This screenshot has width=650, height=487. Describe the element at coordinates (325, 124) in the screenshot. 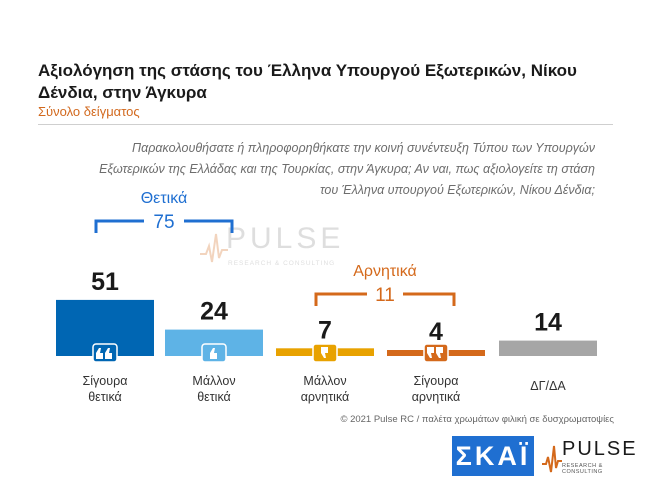

I see `divider` at that location.